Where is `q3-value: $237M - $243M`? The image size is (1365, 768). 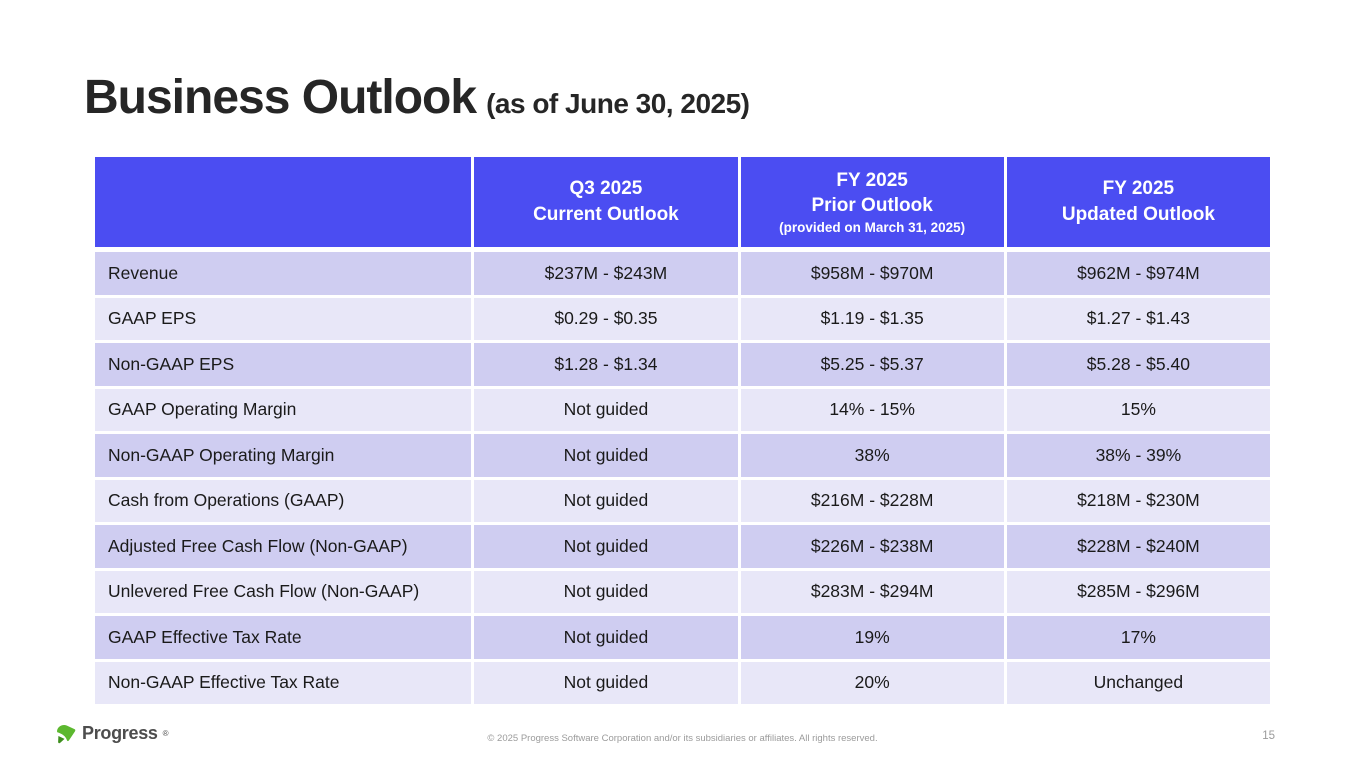
q3-value: $237M - $243M is located at coordinates (606, 273).